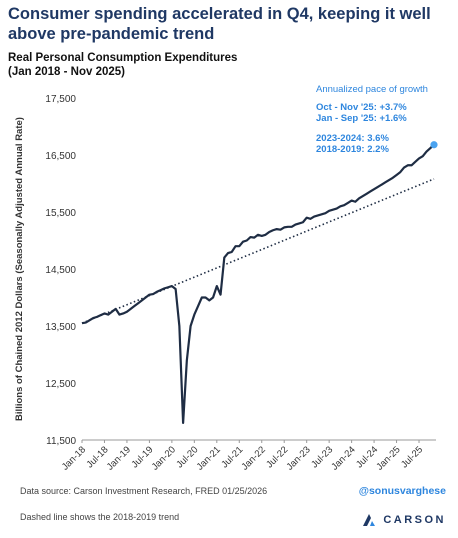 This screenshot has height=538, width=458. I want to click on y-tick-label: 13,500, so click(60, 327).